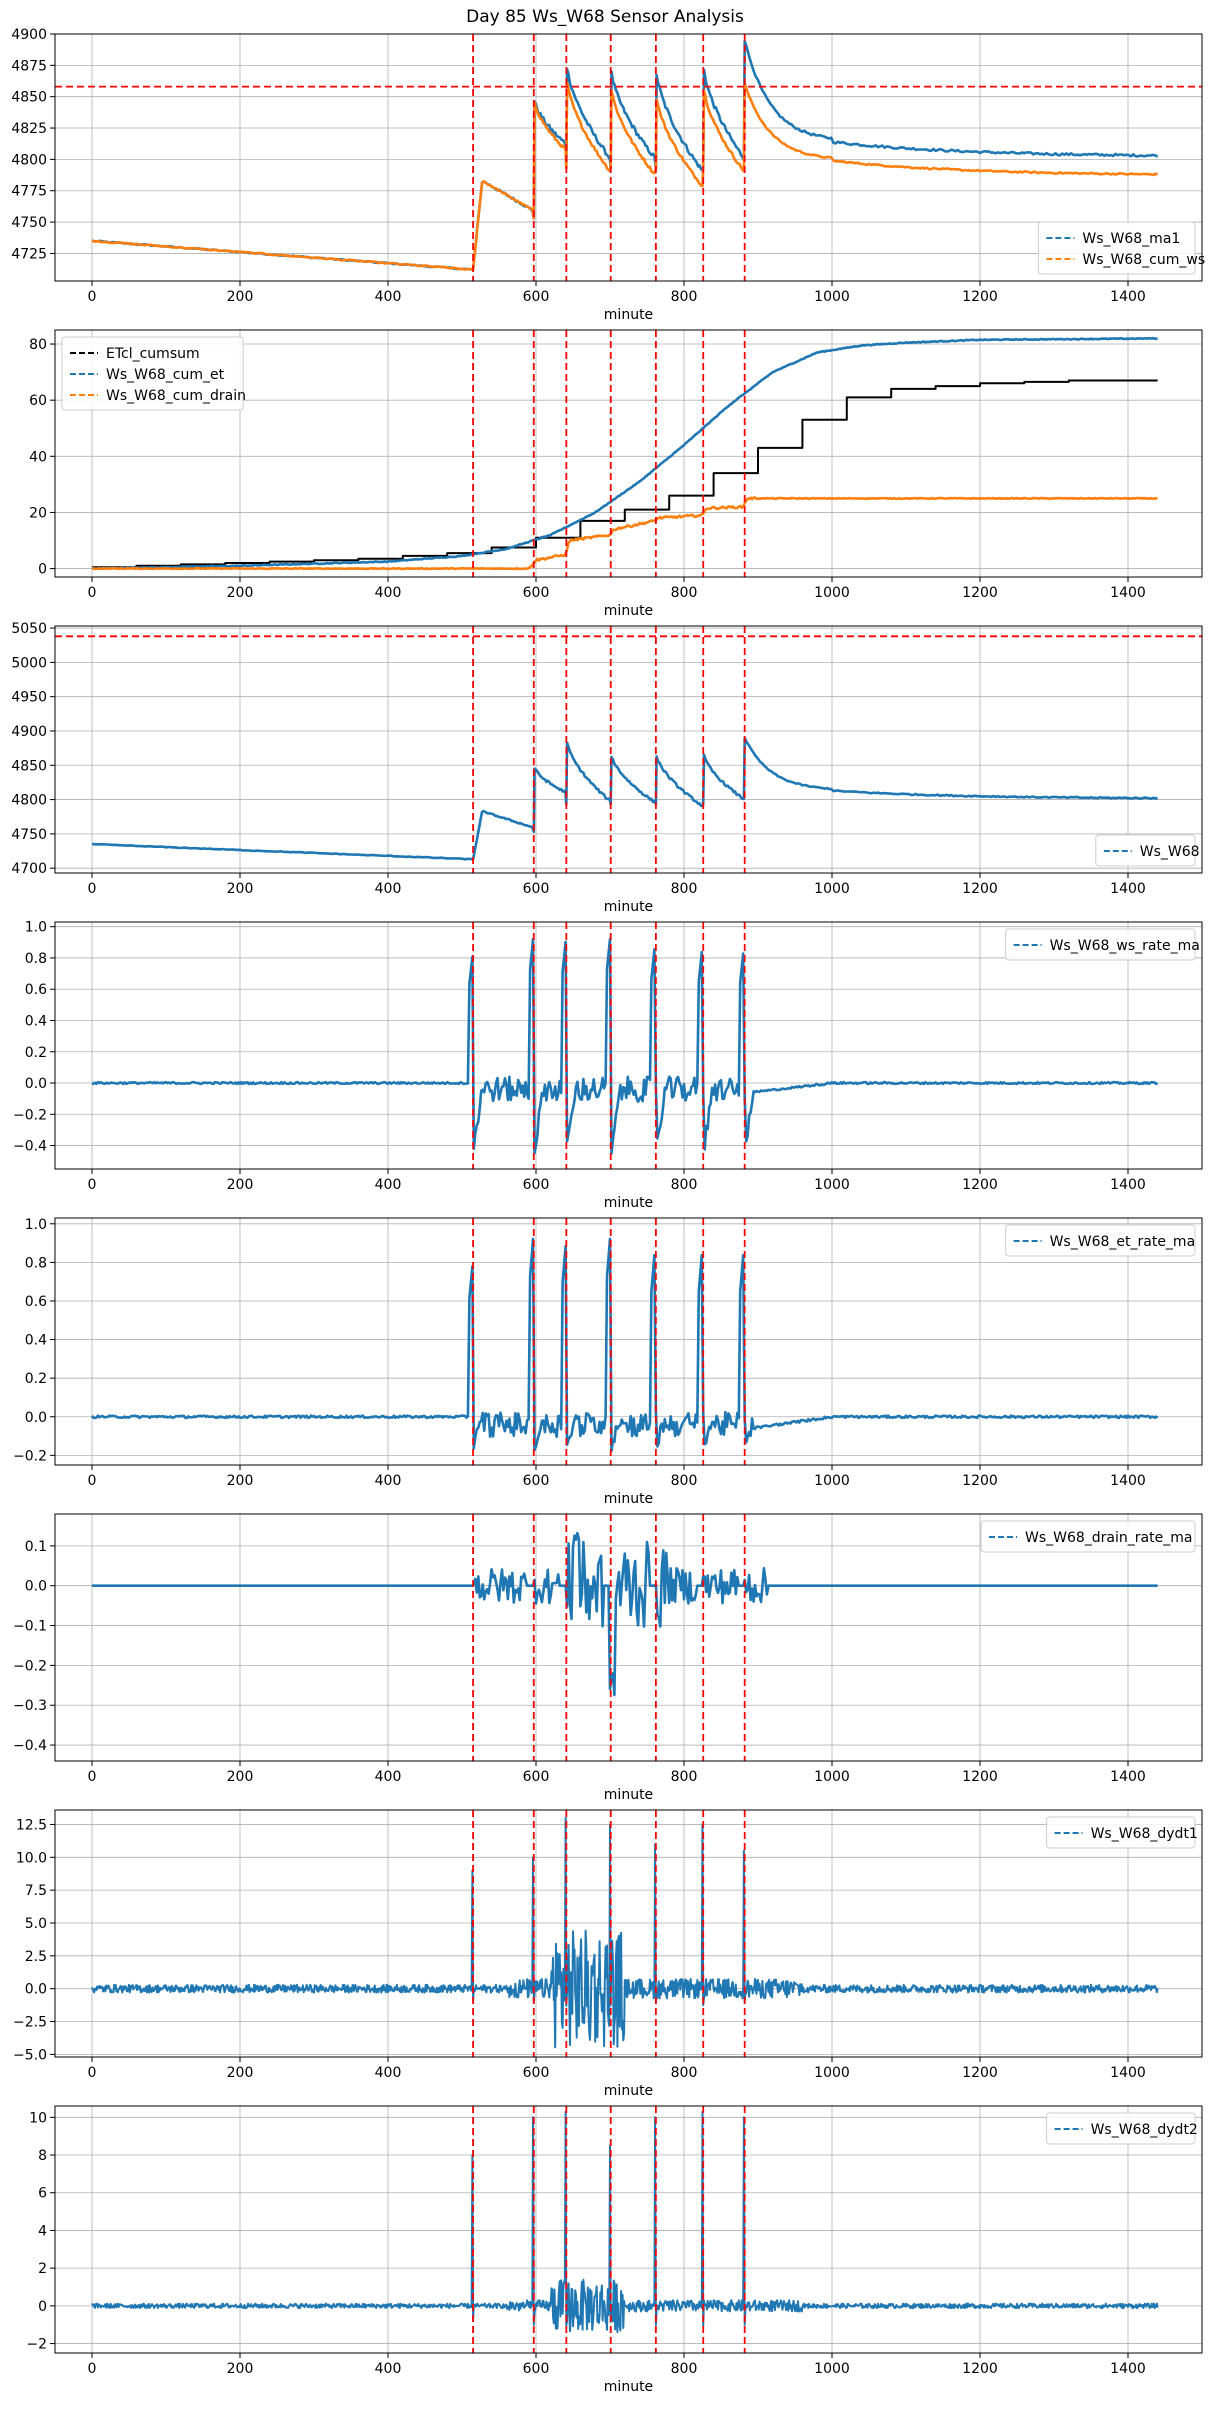 This screenshot has height=2411, width=1211. Describe the element at coordinates (42, 2231) in the screenshot. I see `y-tick-label: 4` at that location.